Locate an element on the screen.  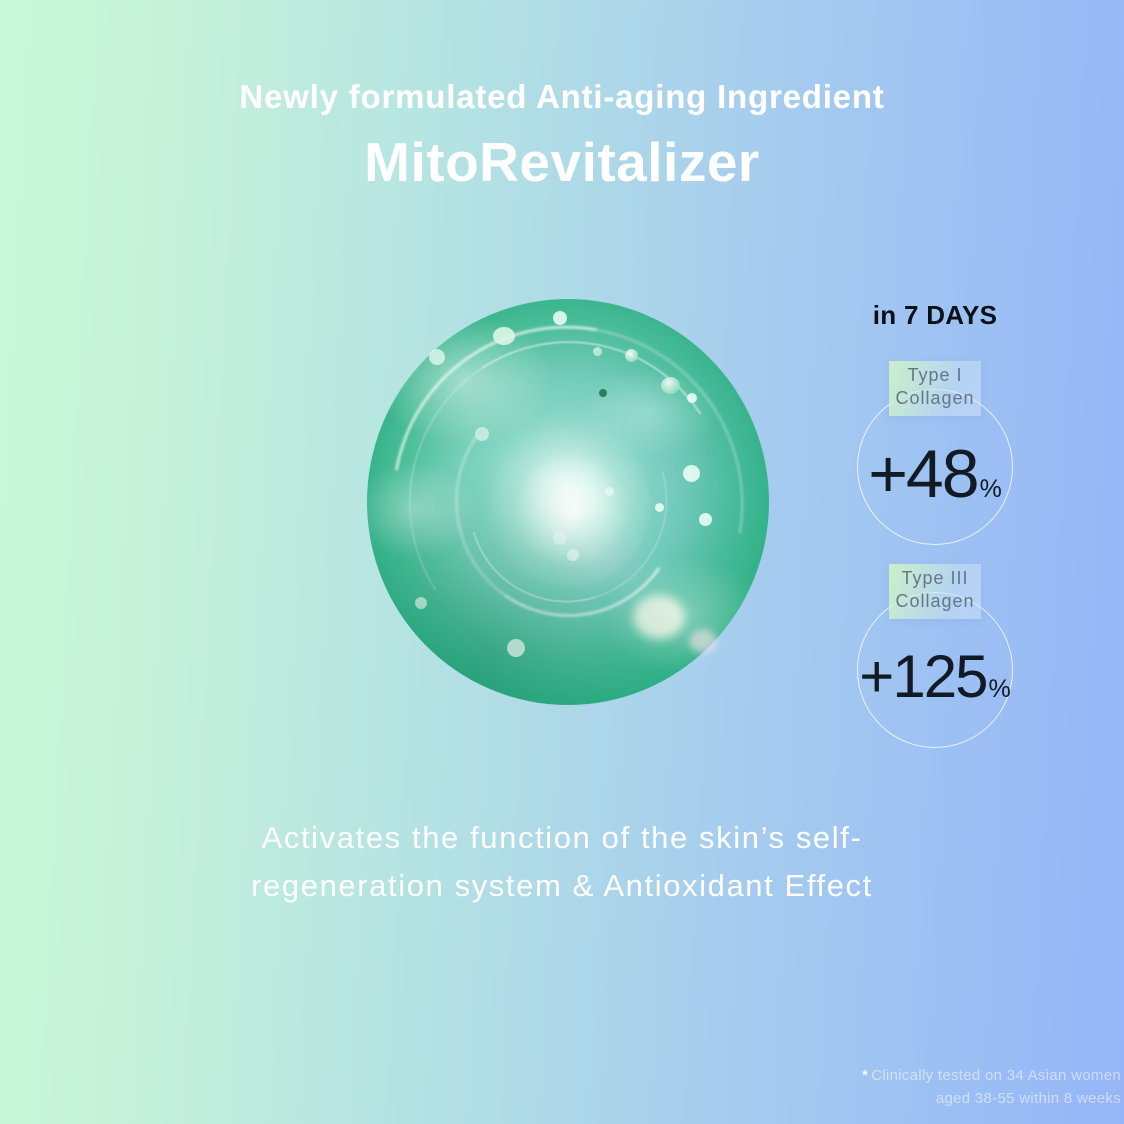
footnote-line2: aged 38-55 within 8 weeks is located at coordinates (1028, 1098).